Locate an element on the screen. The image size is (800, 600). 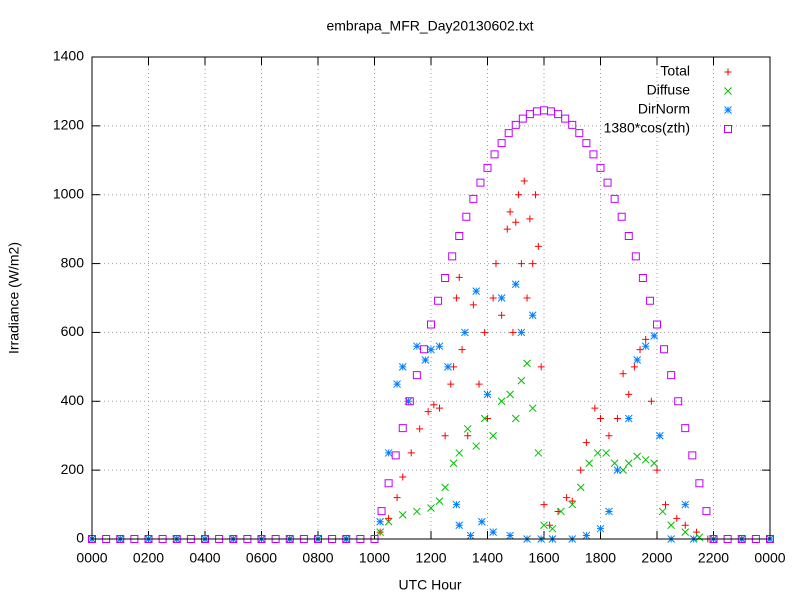
y-tick-label: 400 is located at coordinates (73, 400).